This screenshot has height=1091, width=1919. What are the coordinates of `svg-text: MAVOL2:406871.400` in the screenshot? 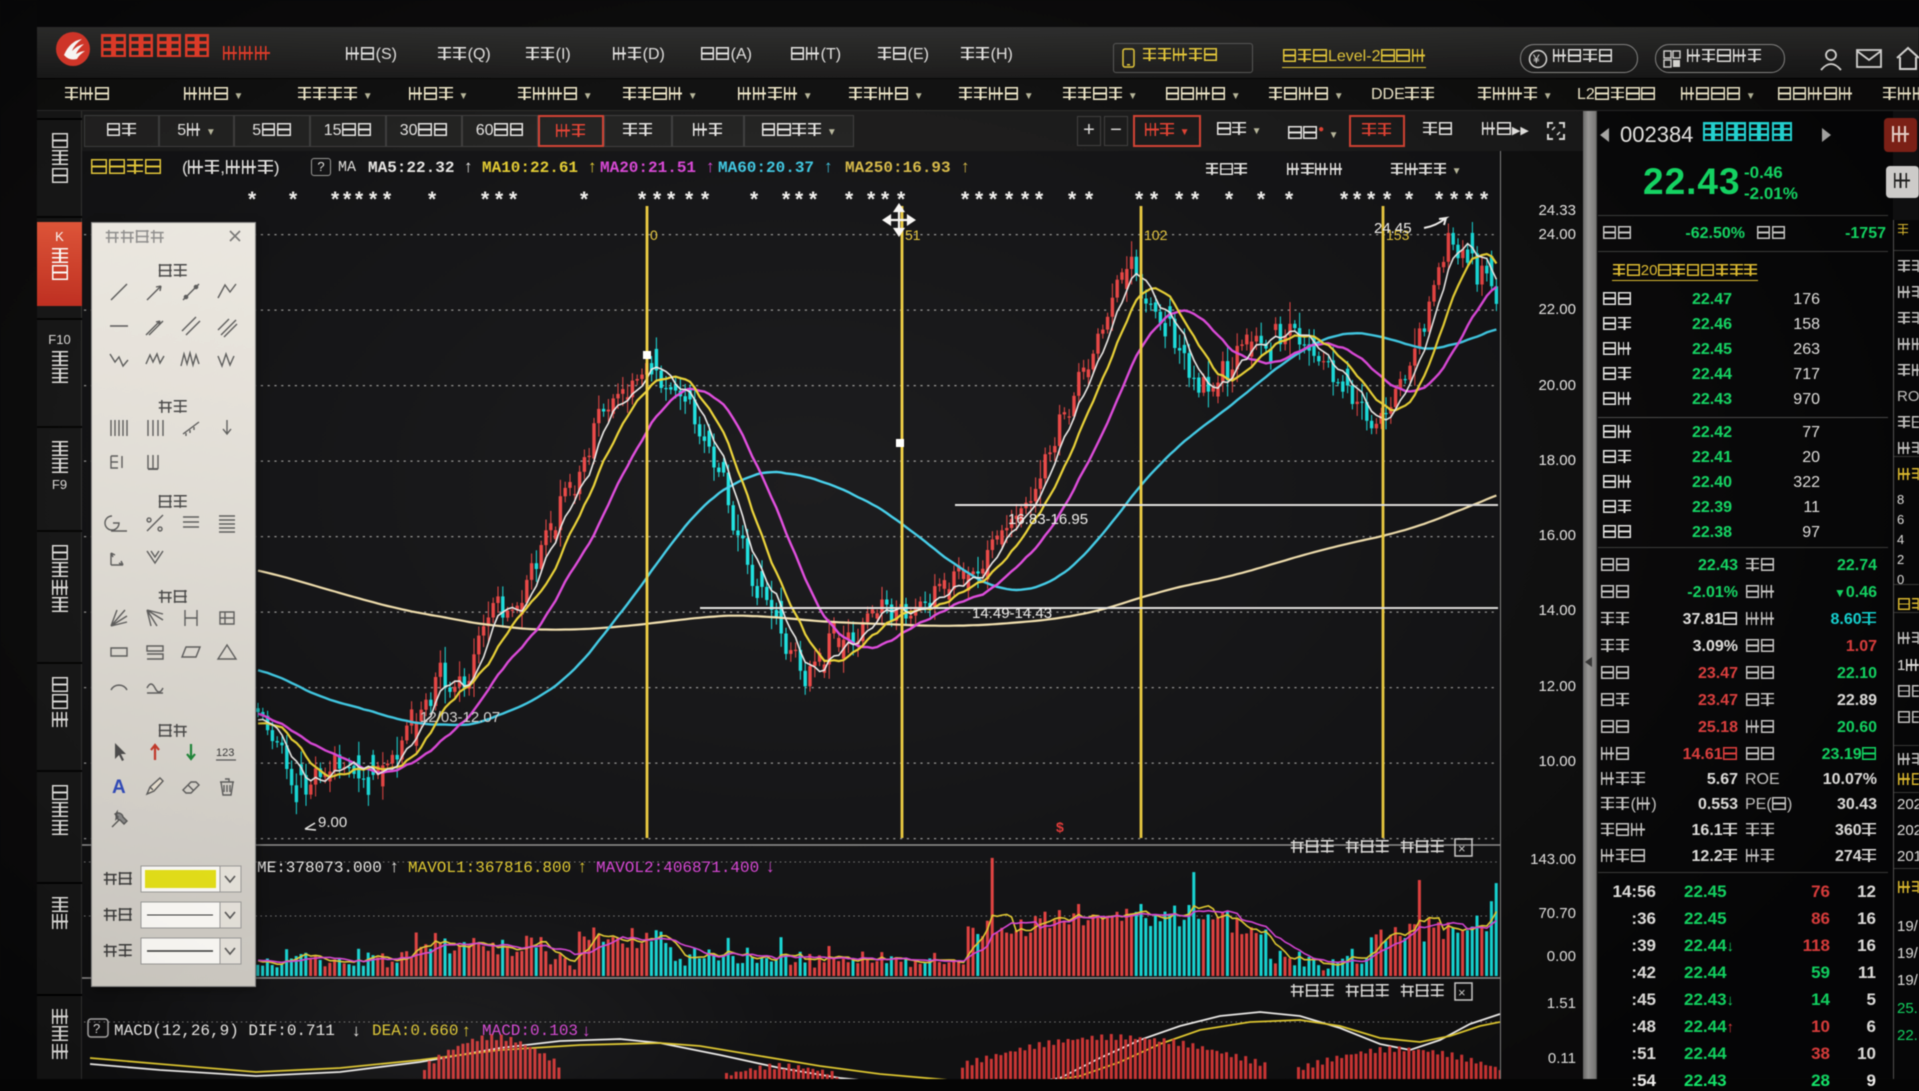 It's located at (677, 868).